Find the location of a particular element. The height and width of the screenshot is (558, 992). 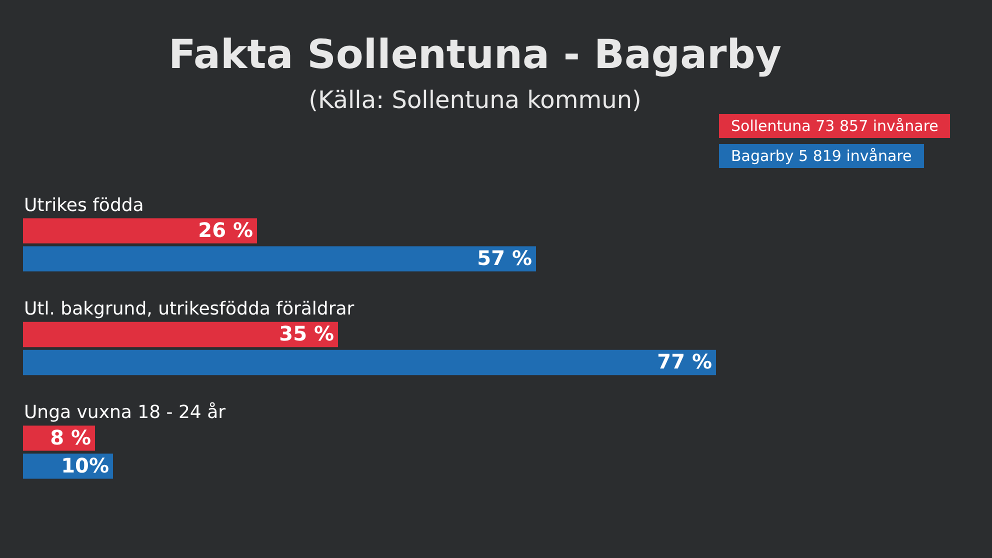

data-label: 57 % is located at coordinates (504, 258).